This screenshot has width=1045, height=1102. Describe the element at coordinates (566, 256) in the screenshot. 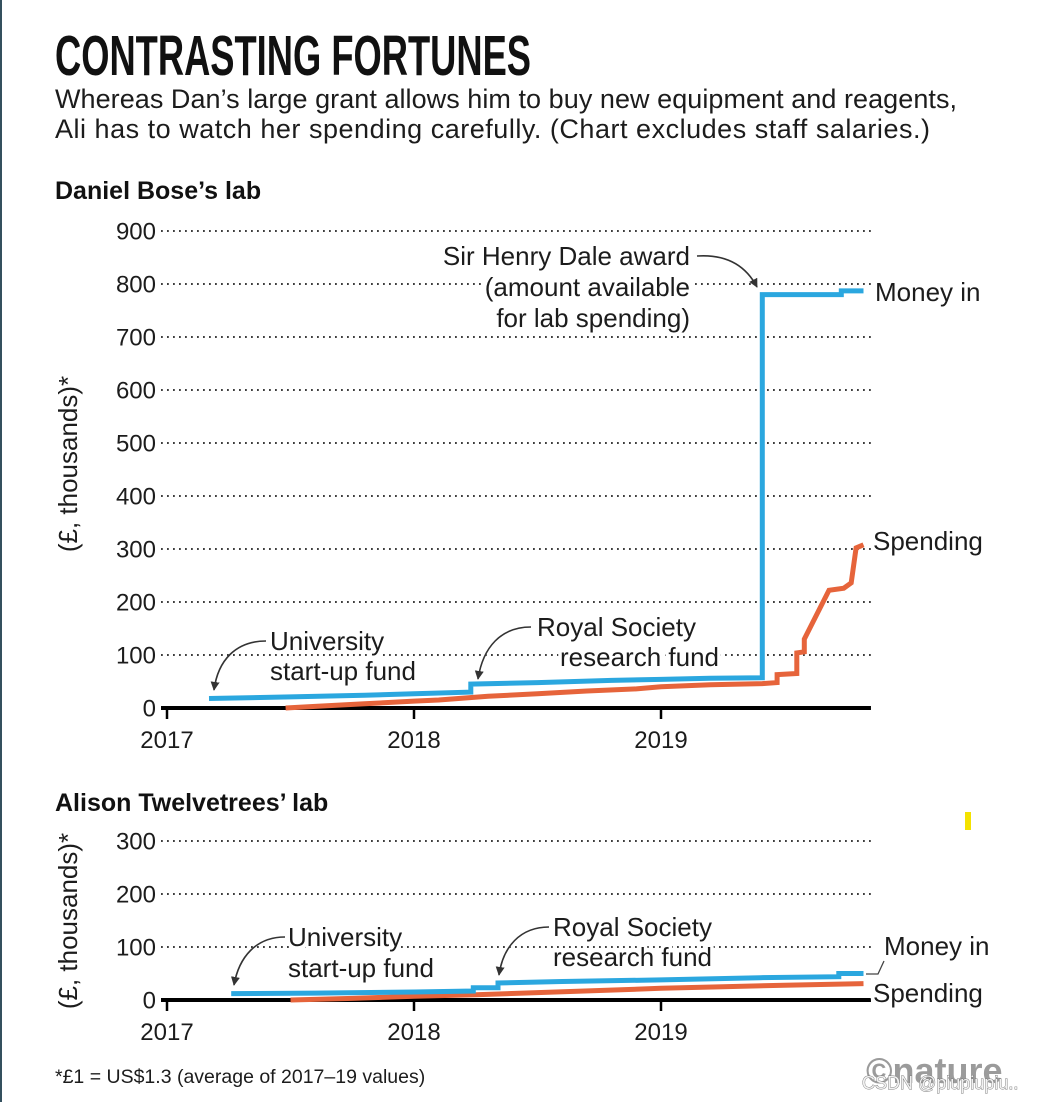

I see `annotation-text: Sir Henry Dale award` at that location.